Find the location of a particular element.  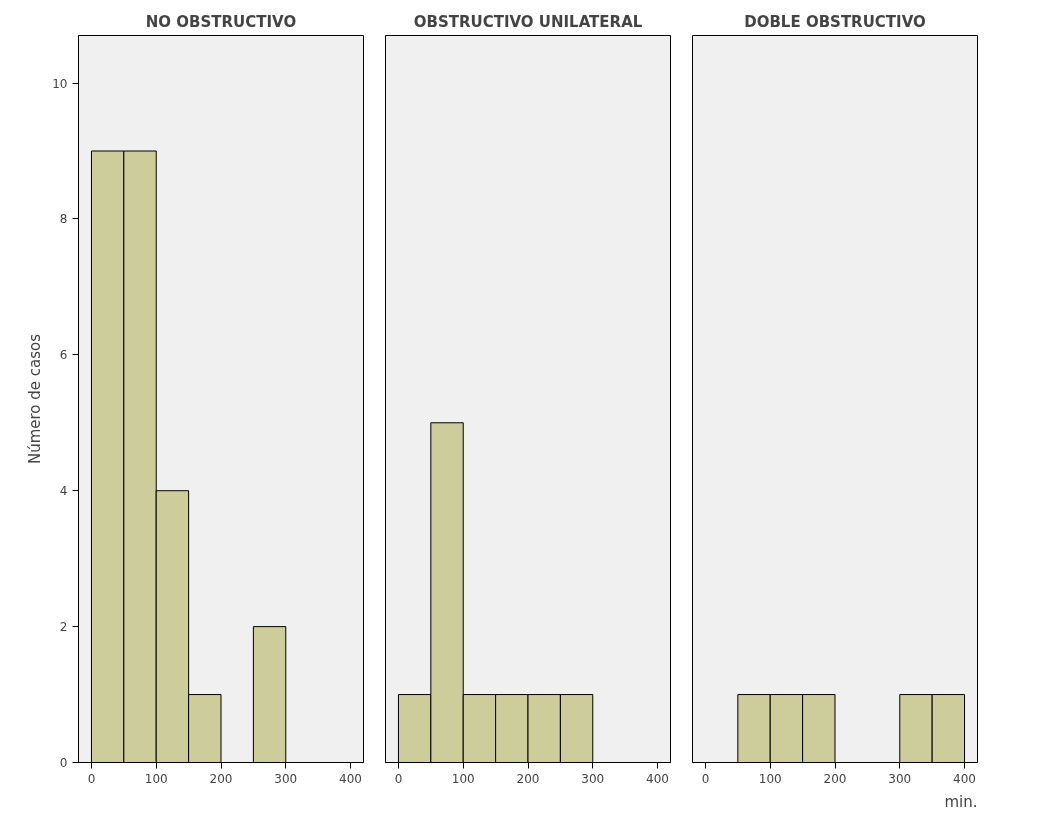

y-tick-label: 10 is located at coordinates (60, 83).